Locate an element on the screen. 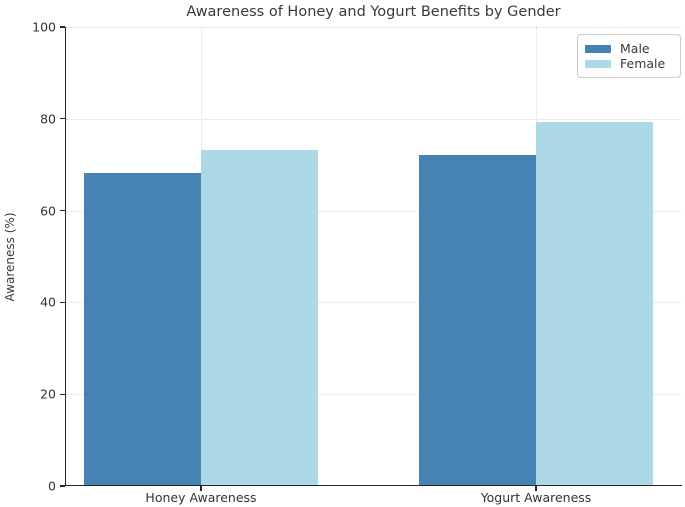 The image size is (685, 507). legend: Male Female is located at coordinates (629, 56).